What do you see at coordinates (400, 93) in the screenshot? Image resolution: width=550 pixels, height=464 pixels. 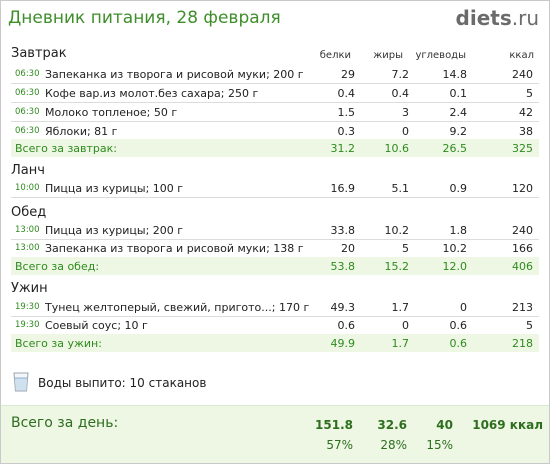 I see `food-fat: 0.4` at bounding box center [400, 93].